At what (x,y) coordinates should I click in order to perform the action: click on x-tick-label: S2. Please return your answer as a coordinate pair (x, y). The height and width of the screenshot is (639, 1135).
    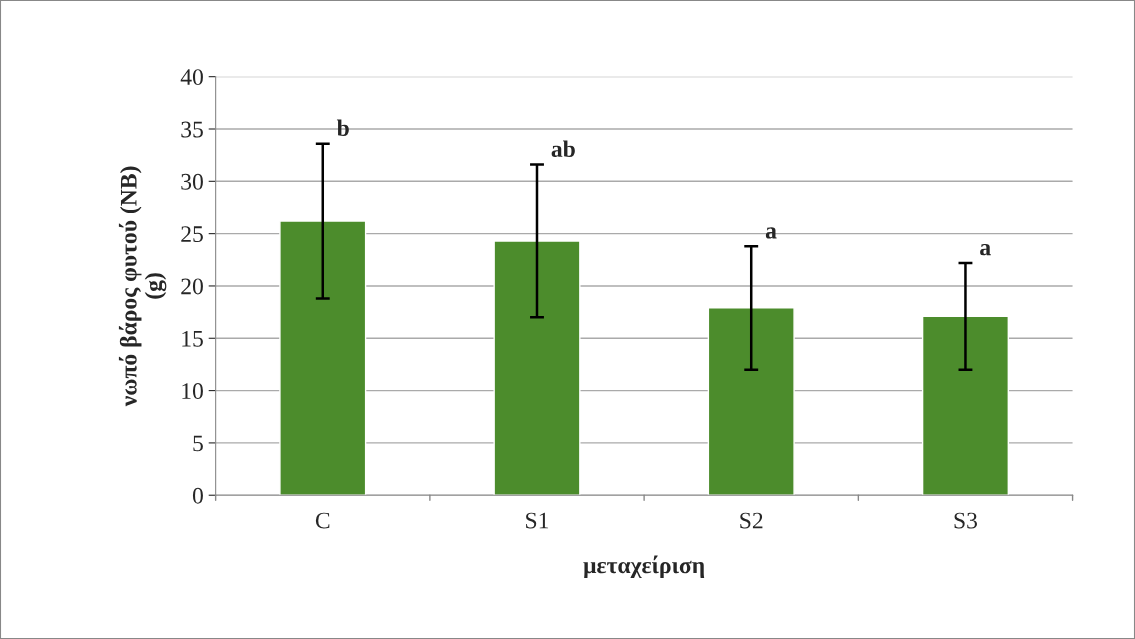
    Looking at the image, I should click on (751, 520).